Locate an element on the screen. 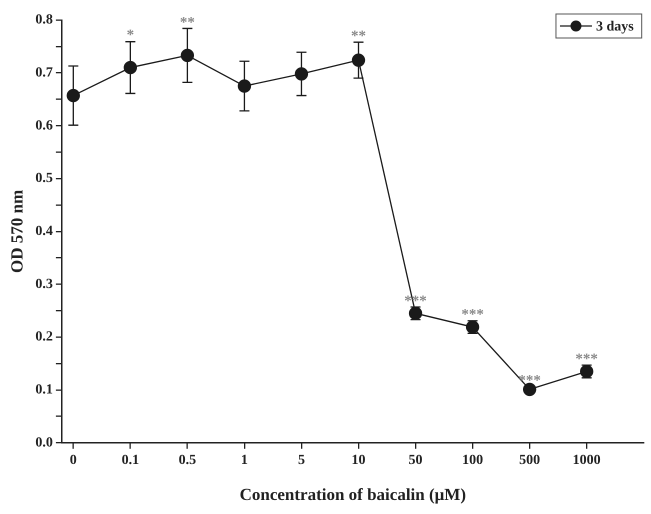 Image resolution: width=651 pixels, height=514 pixels. x-tick-label: 50 is located at coordinates (415, 460).